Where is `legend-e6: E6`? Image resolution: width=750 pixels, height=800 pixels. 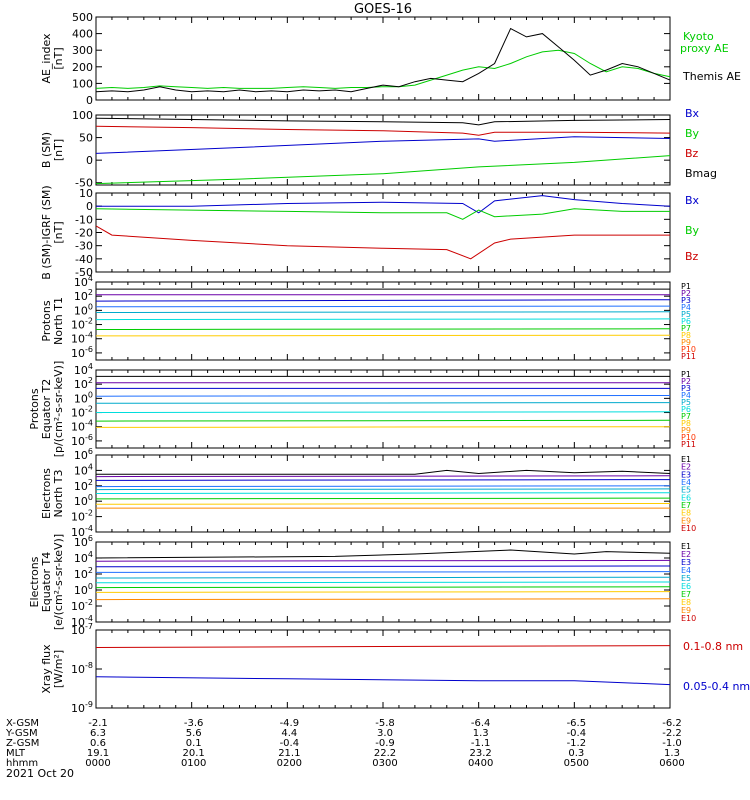
legend-e6: E6 is located at coordinates (686, 497).